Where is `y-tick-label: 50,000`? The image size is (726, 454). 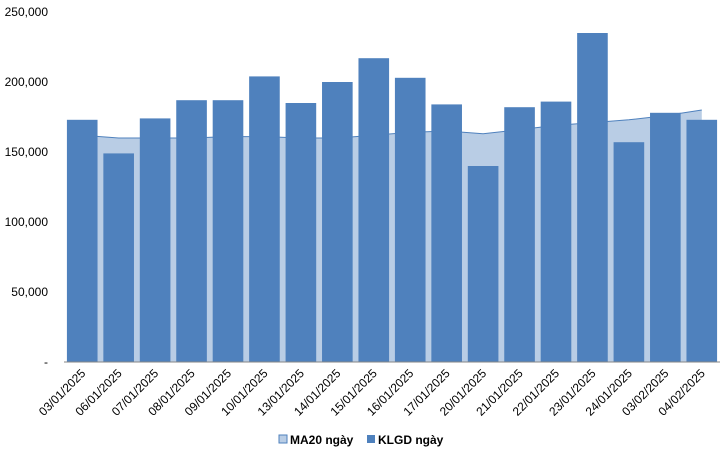
y-tick-label: 50,000 is located at coordinates (29, 292).